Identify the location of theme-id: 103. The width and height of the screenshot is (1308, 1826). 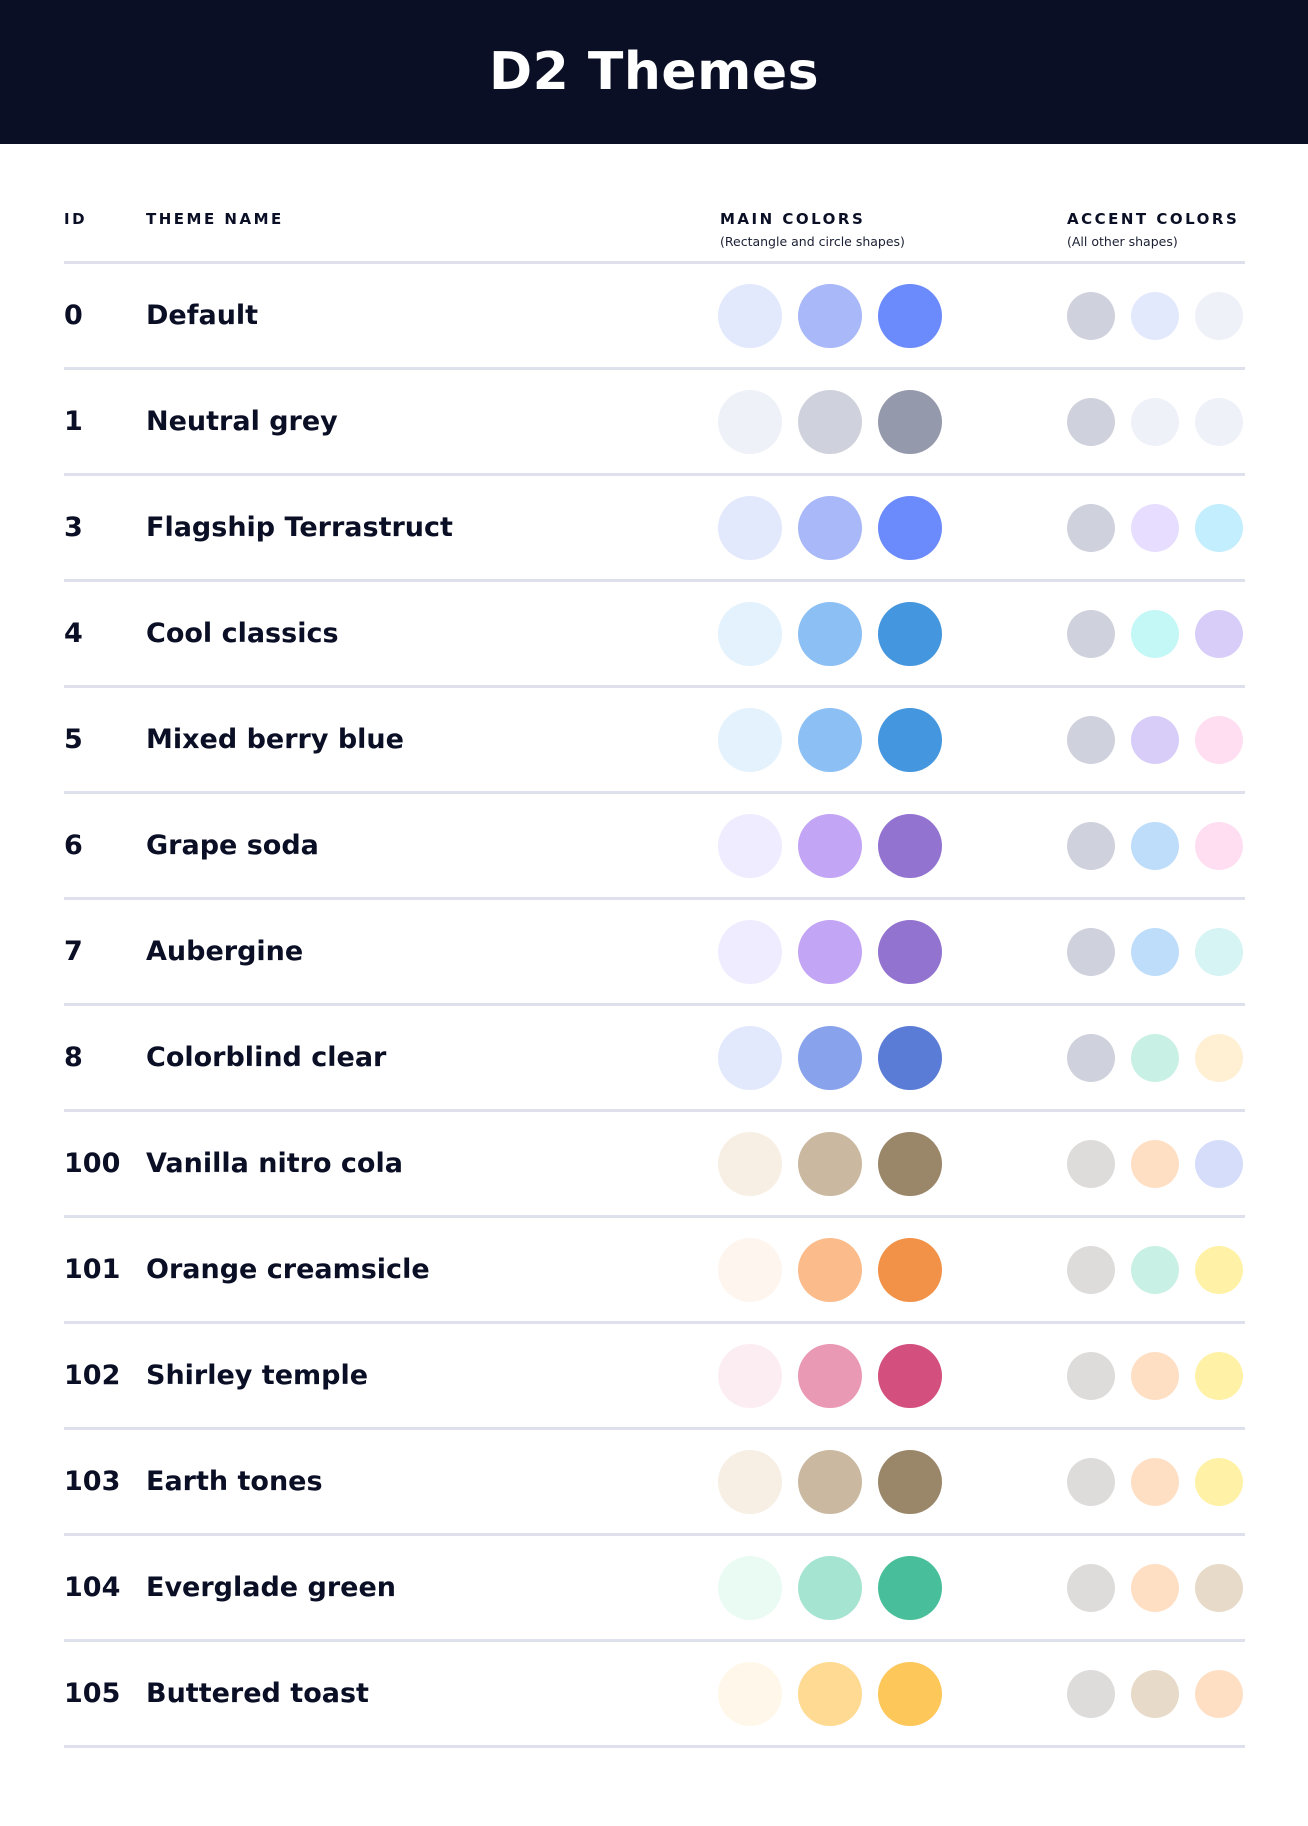
(92, 1481).